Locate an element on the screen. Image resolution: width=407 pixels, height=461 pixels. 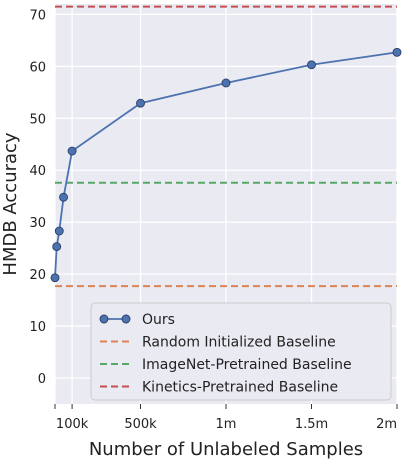
legend-label: ImageNet-Pretrained Baseline is located at coordinates (247, 365).